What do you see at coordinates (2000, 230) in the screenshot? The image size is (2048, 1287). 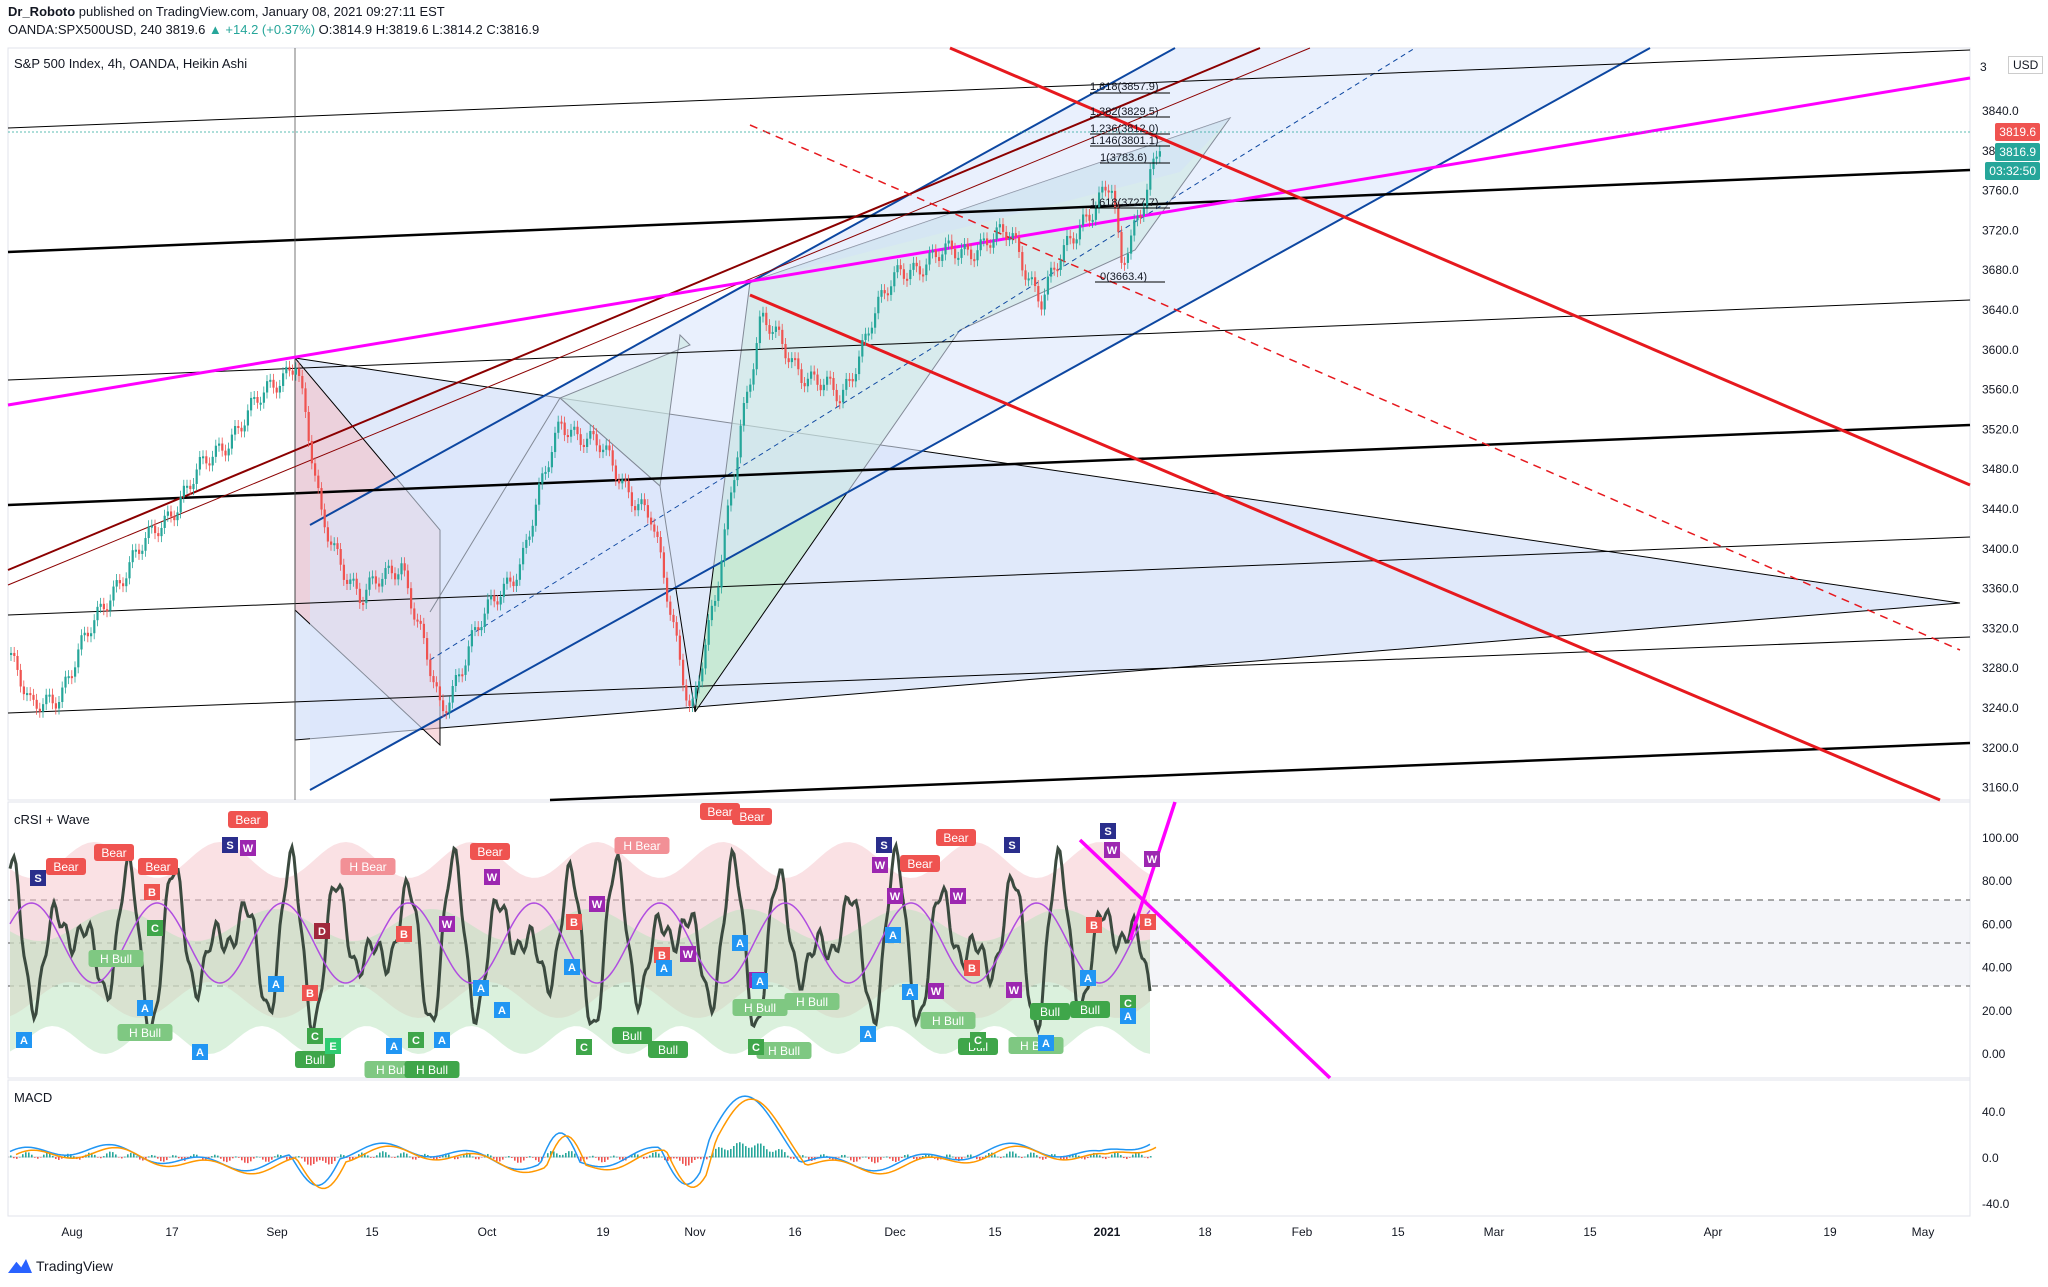 I see `price-tick: 3720.0` at bounding box center [2000, 230].